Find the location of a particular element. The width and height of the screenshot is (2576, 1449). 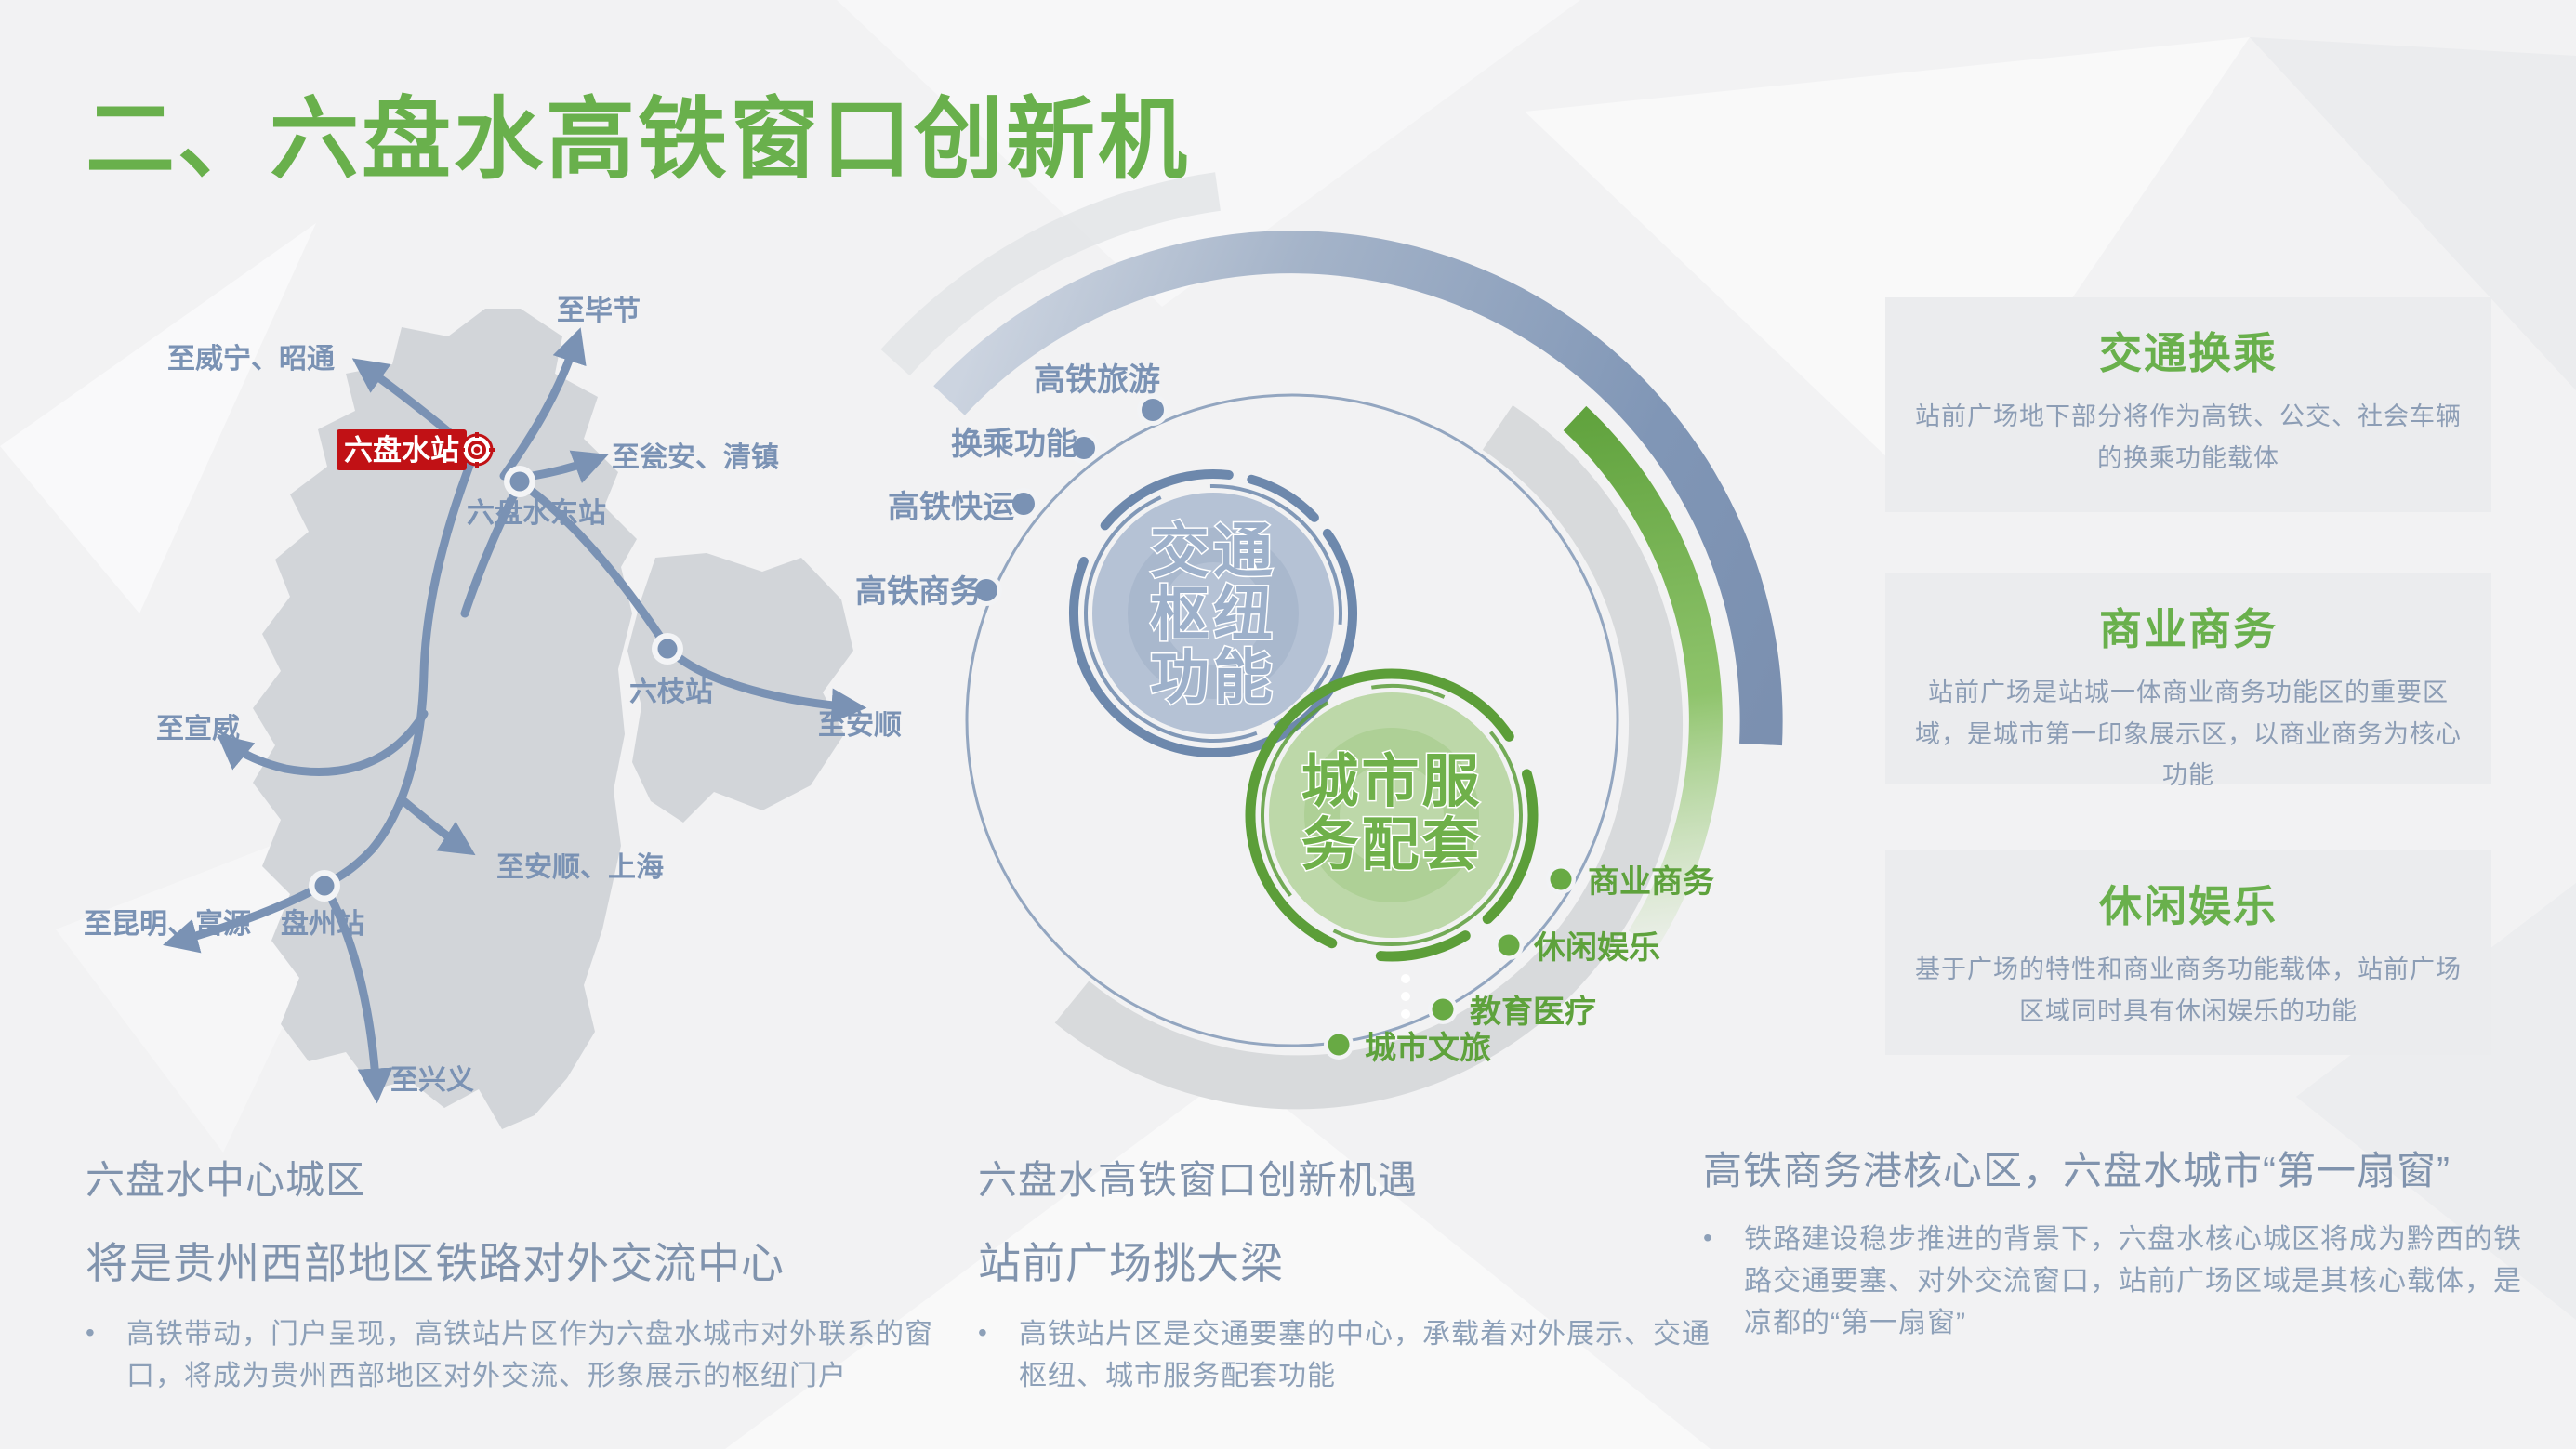

bottom-heading: 六盘水高铁窗口创新机遇 is located at coordinates (1198, 1180).